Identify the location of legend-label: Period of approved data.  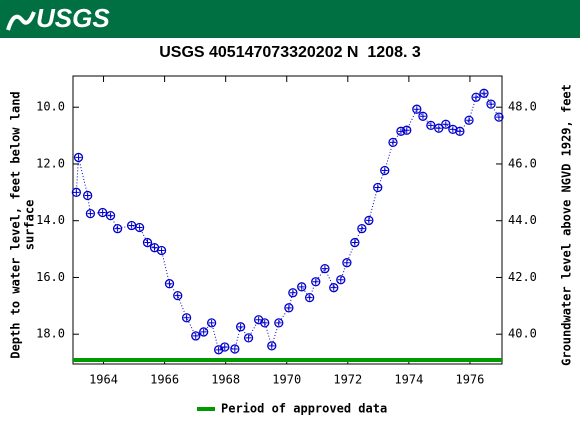
(304, 409).